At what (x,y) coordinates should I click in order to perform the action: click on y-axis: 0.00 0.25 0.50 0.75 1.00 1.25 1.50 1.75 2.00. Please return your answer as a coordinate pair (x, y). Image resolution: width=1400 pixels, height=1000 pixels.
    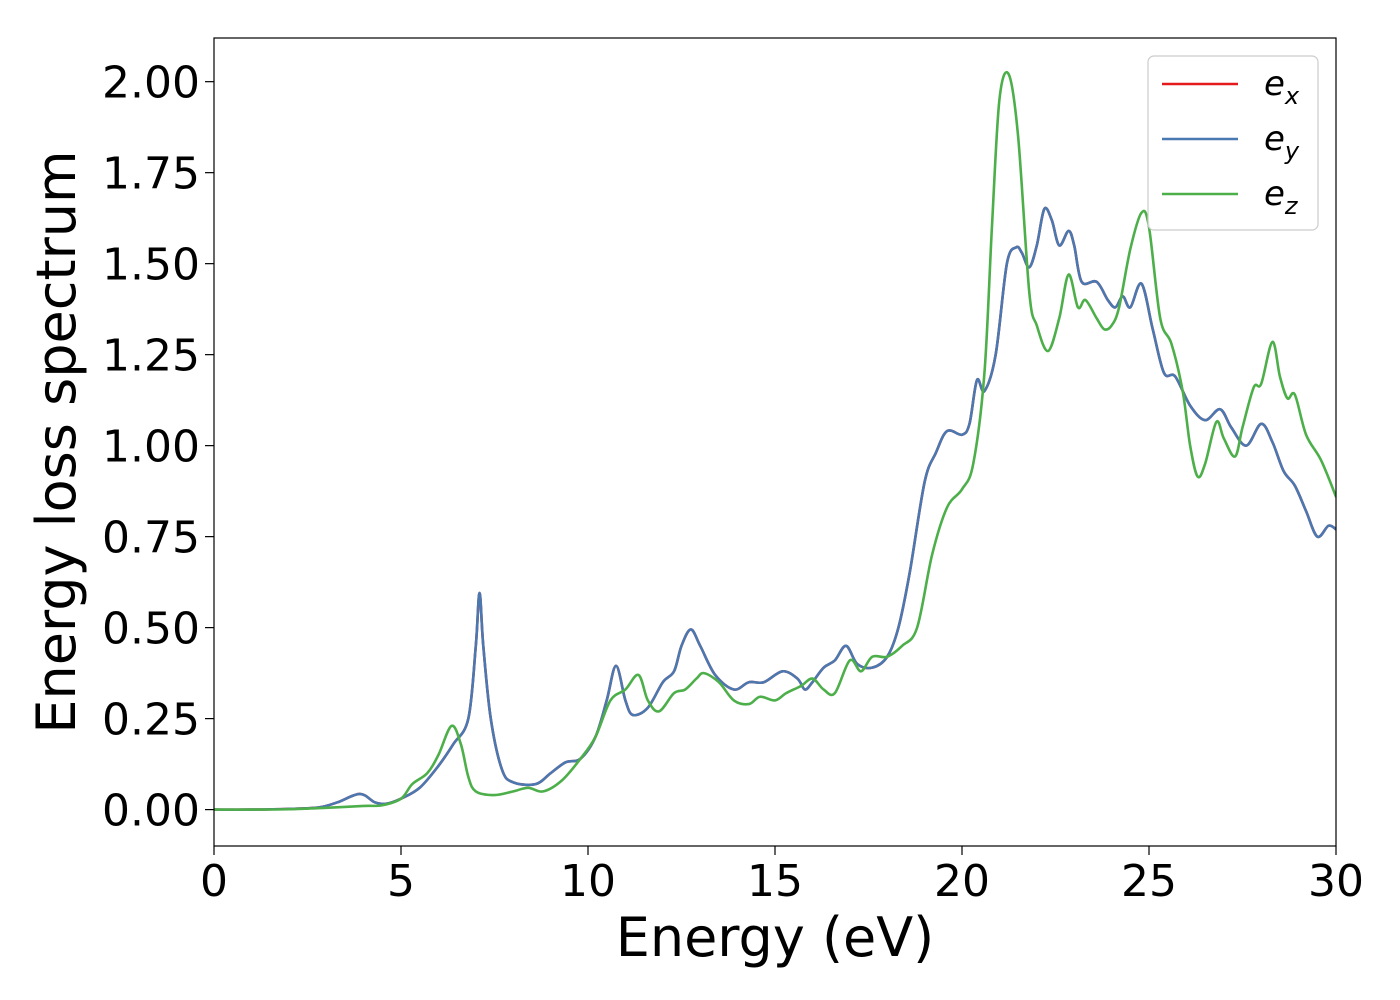
    Looking at the image, I should click on (158, 447).